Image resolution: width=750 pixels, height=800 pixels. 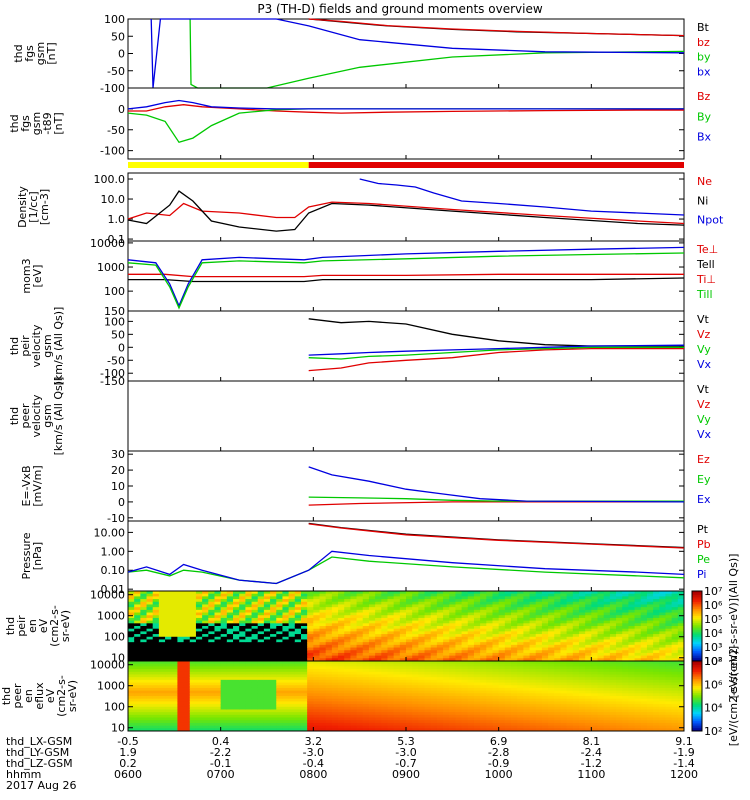 What do you see at coordinates (36, 345) in the screenshot?
I see `y-axis-label: velocity` at bounding box center [36, 345].